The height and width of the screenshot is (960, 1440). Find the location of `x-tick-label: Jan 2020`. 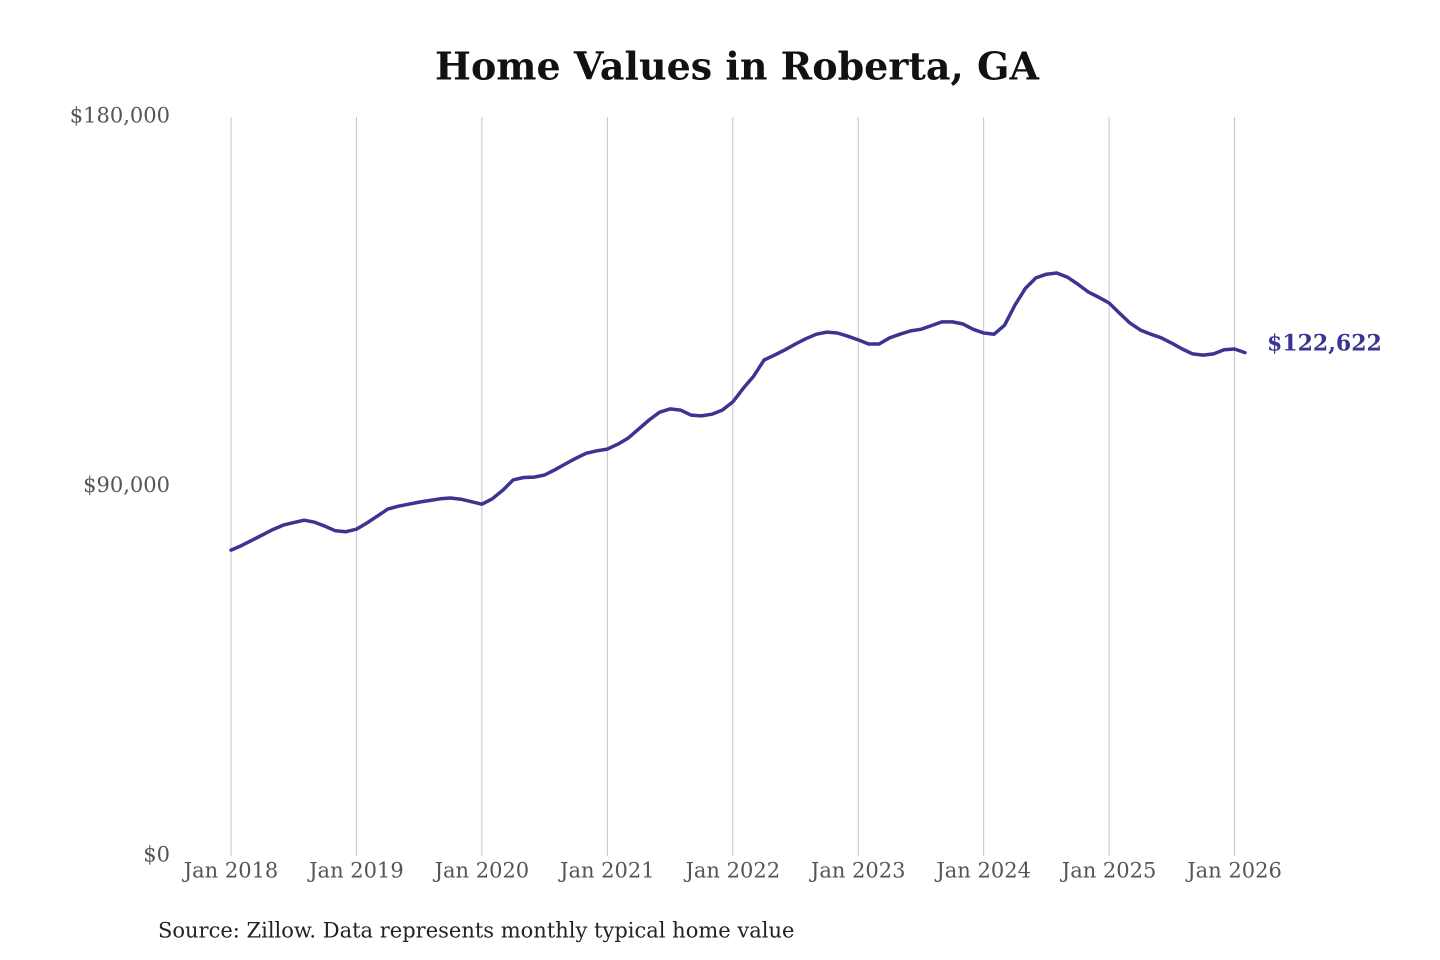

x-tick-label: Jan 2020 is located at coordinates (481, 871).